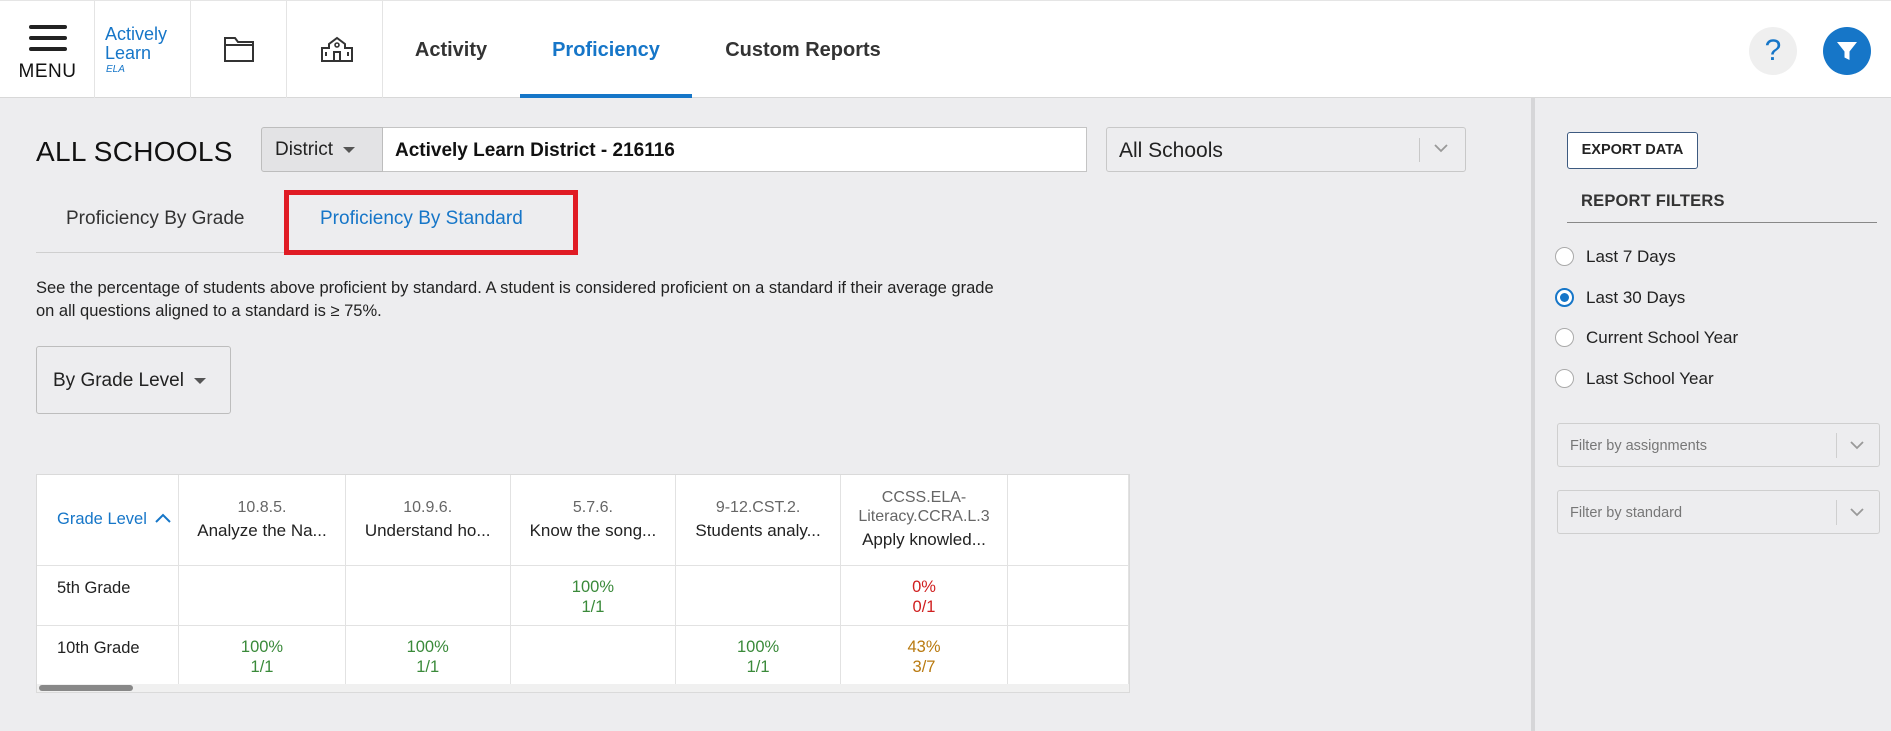 The image size is (1891, 731). I want to click on proficiency-cell: 0% 0/1, so click(924, 595).